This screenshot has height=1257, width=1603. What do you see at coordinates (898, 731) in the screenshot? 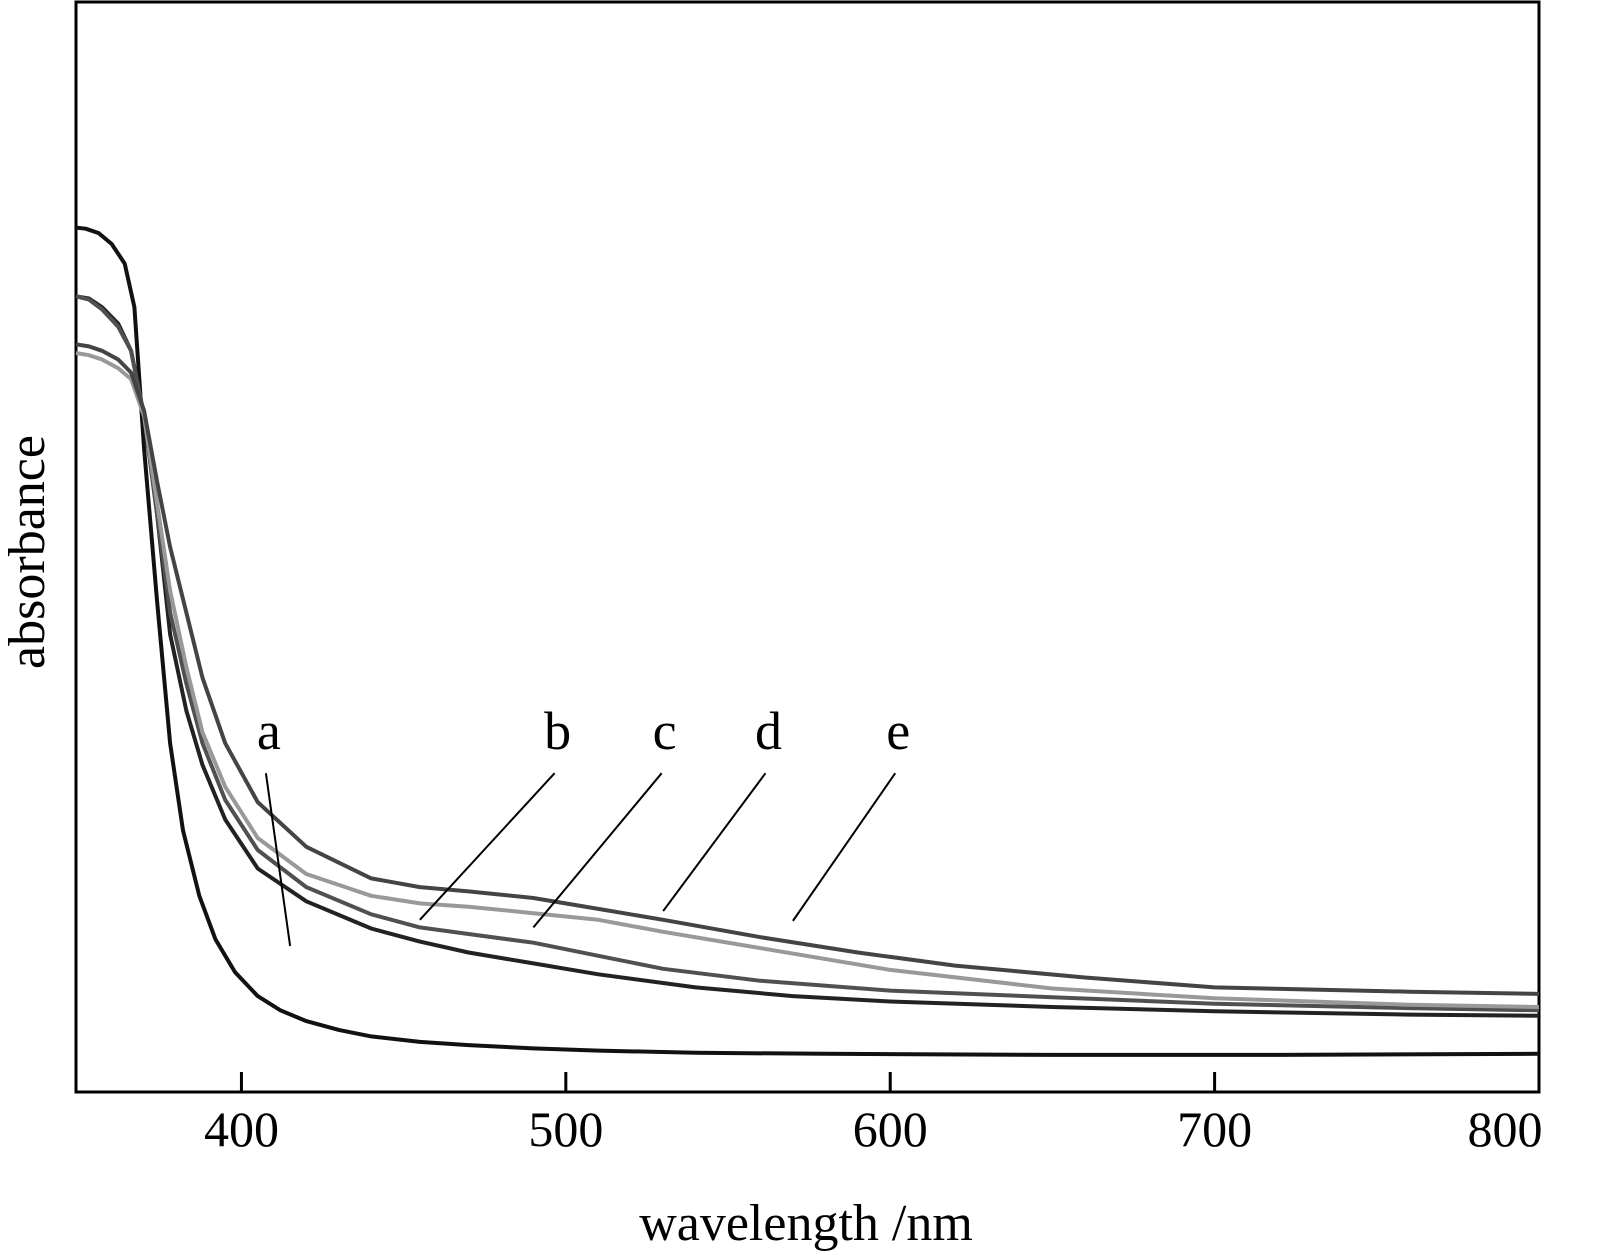
I see `annotation-label-e: e` at bounding box center [898, 731].